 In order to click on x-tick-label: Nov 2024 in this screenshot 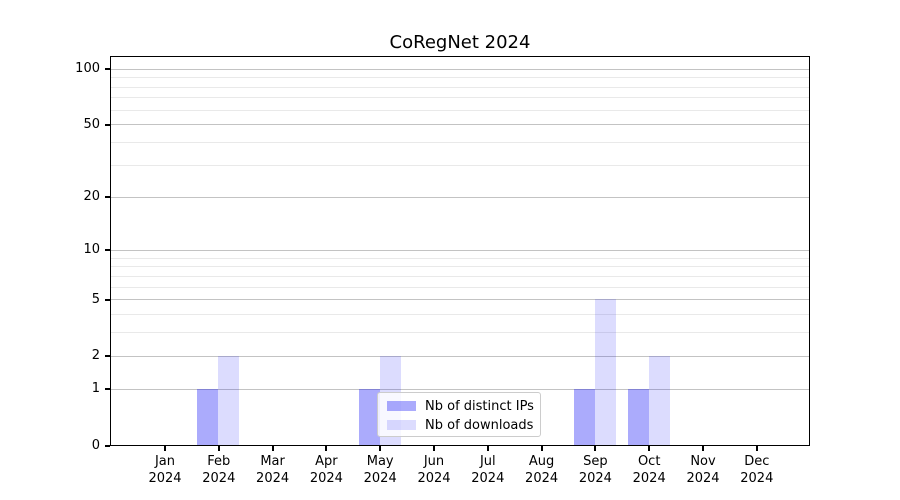, I will do `click(703, 470)`.